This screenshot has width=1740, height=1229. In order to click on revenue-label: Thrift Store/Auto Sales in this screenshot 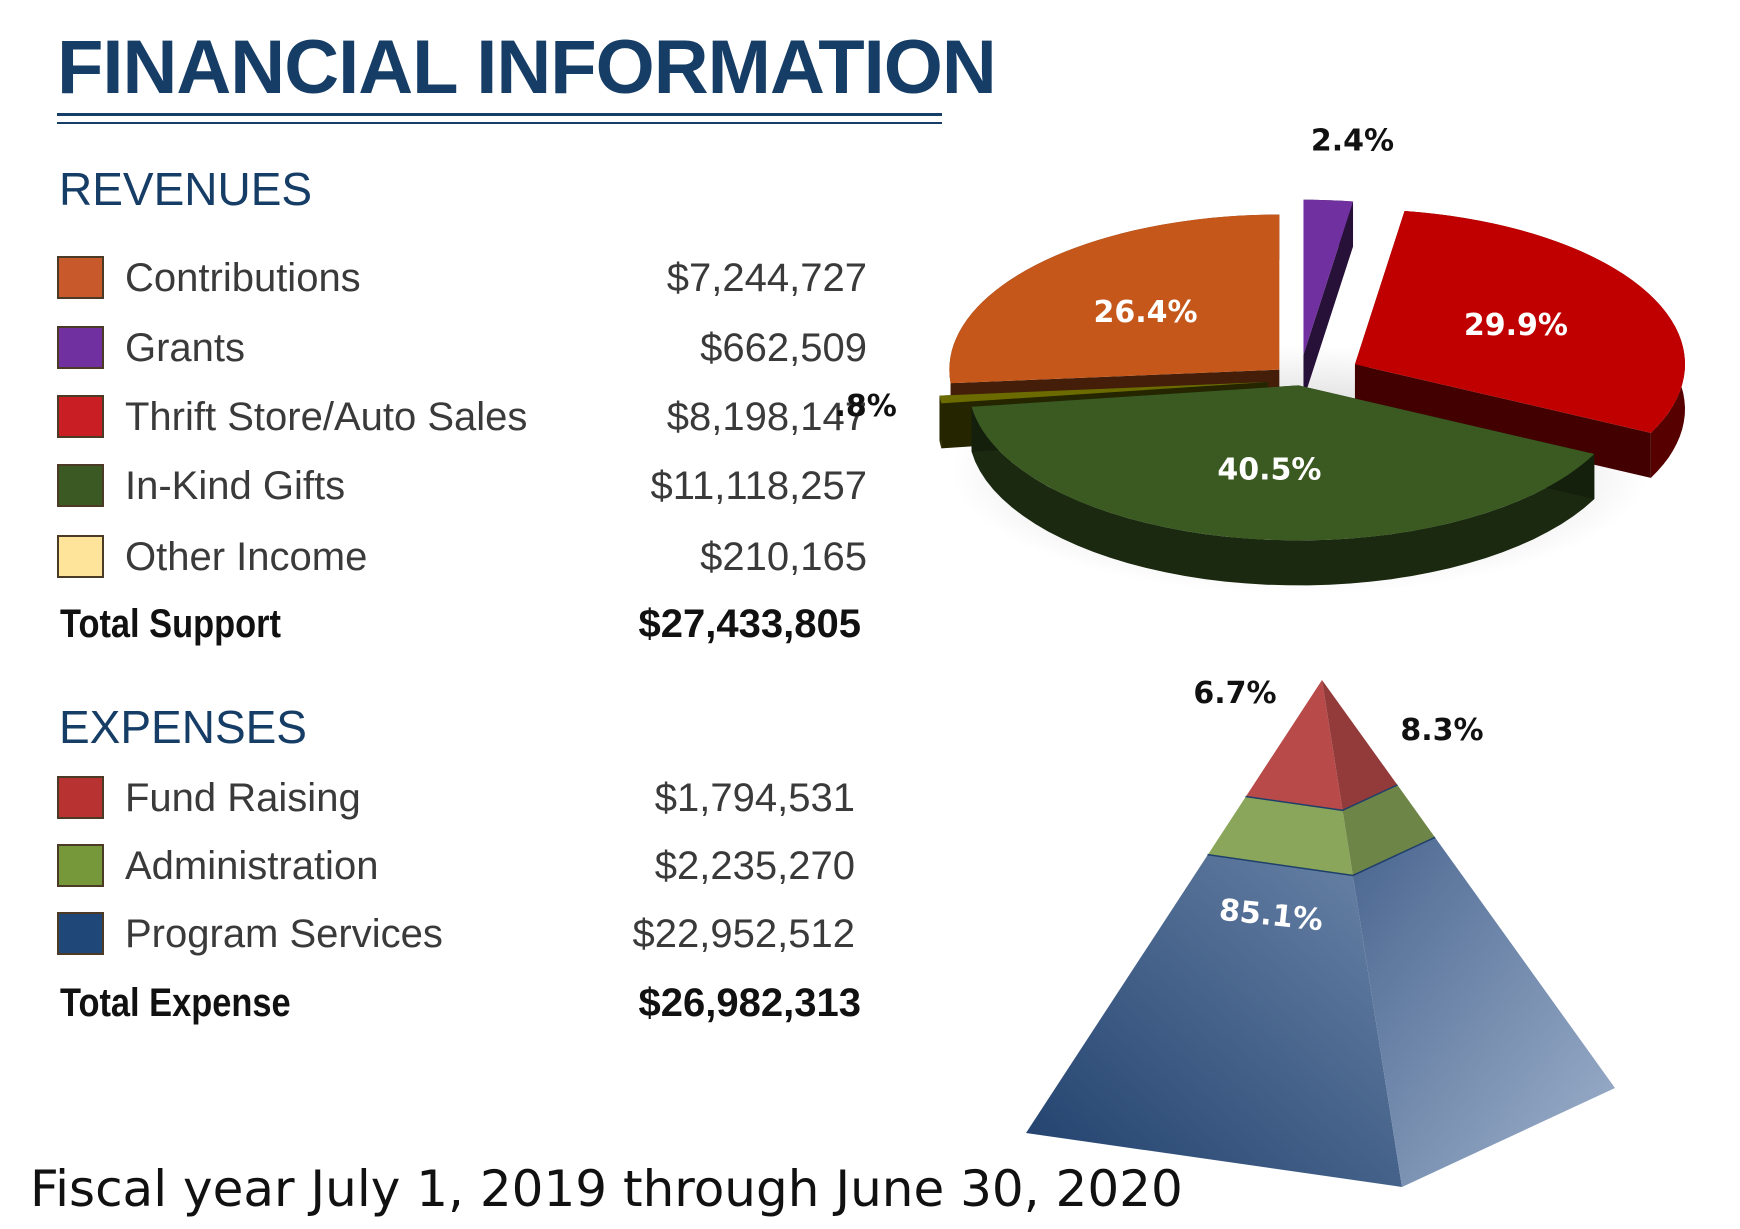, I will do `click(326, 417)`.